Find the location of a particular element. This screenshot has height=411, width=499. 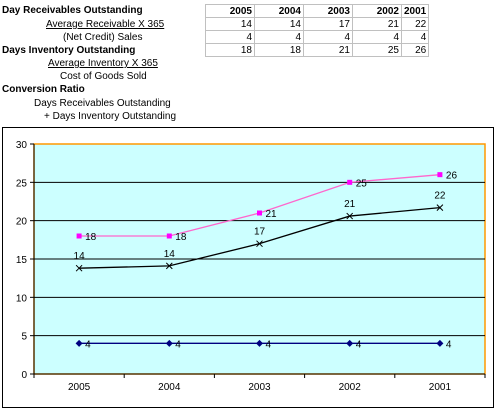

y-tick-label: 5 is located at coordinates (24, 337).